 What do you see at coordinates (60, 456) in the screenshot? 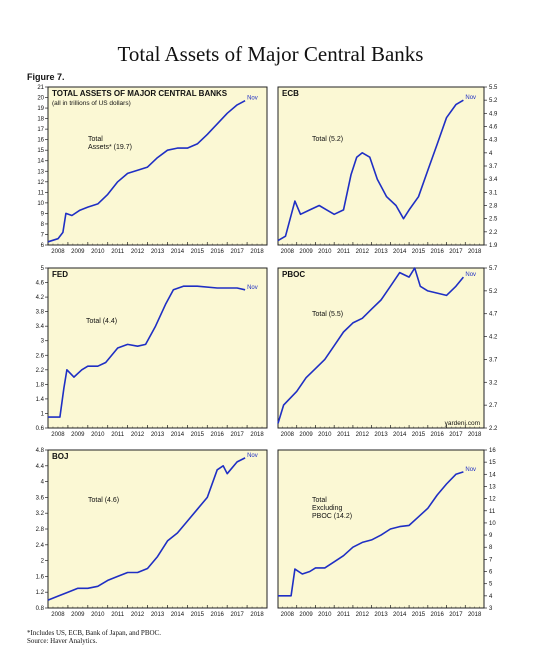
I see `panel-title: BOJ` at bounding box center [60, 456].